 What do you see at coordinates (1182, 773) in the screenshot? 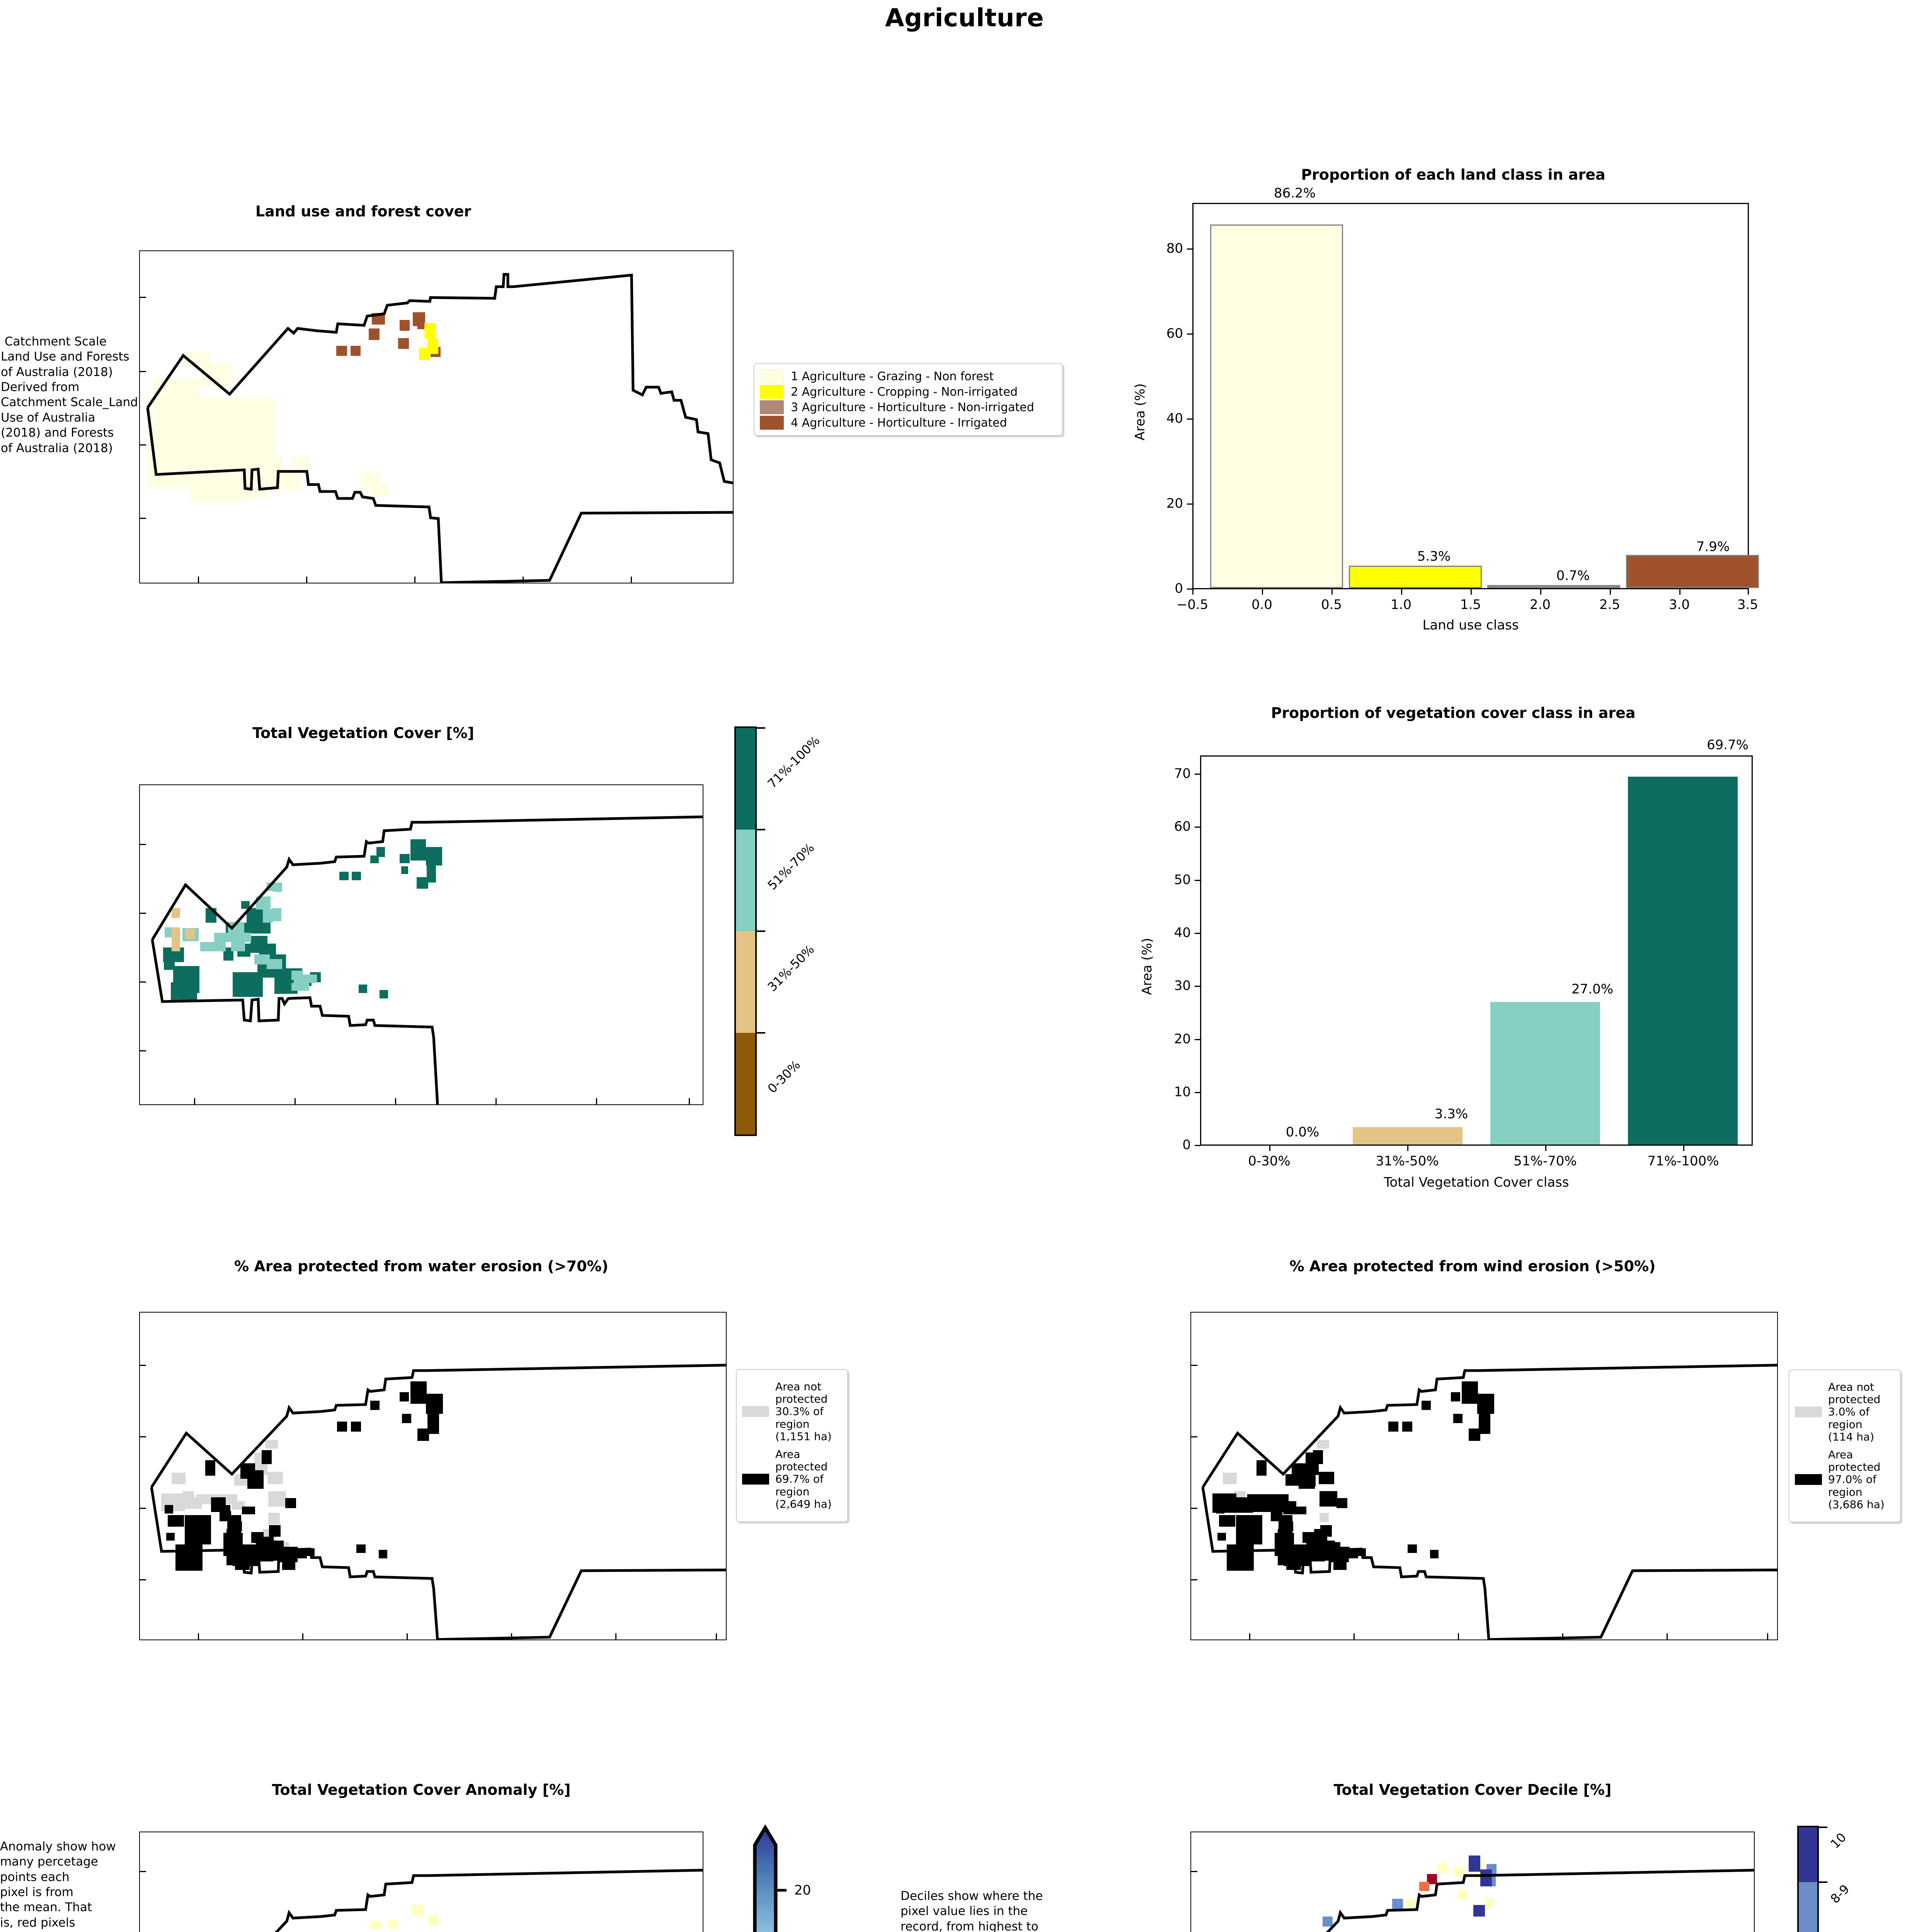
I see `ytick-label-7: 70` at bounding box center [1182, 773].